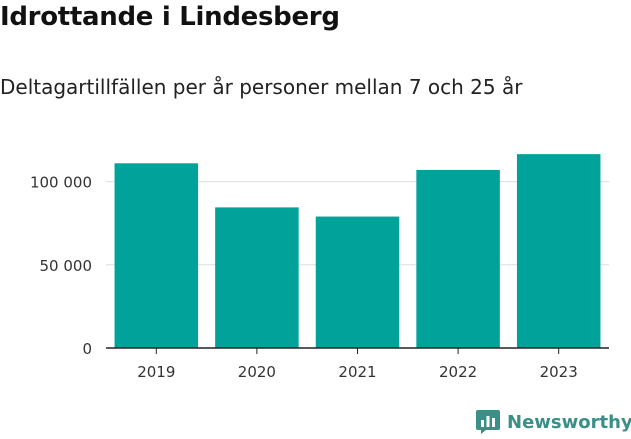  I want to click on chart-title: Idrottande i Lindesberg, so click(170, 17).